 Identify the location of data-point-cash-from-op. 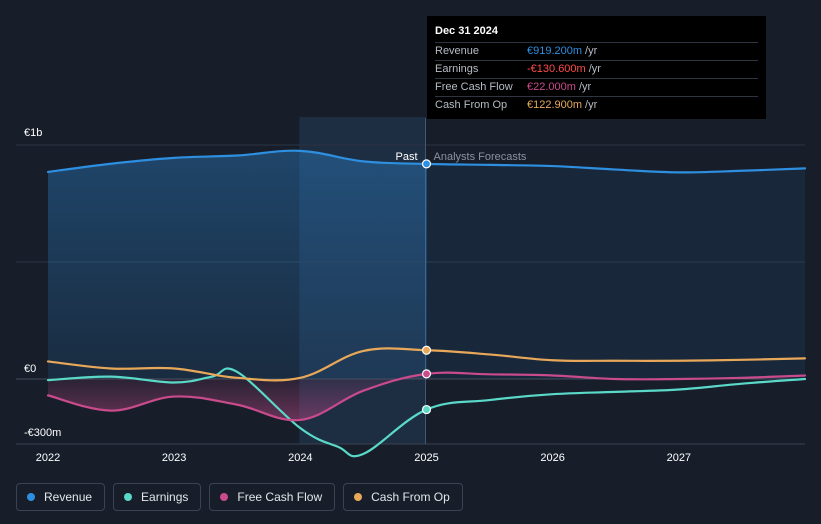
(426, 350).